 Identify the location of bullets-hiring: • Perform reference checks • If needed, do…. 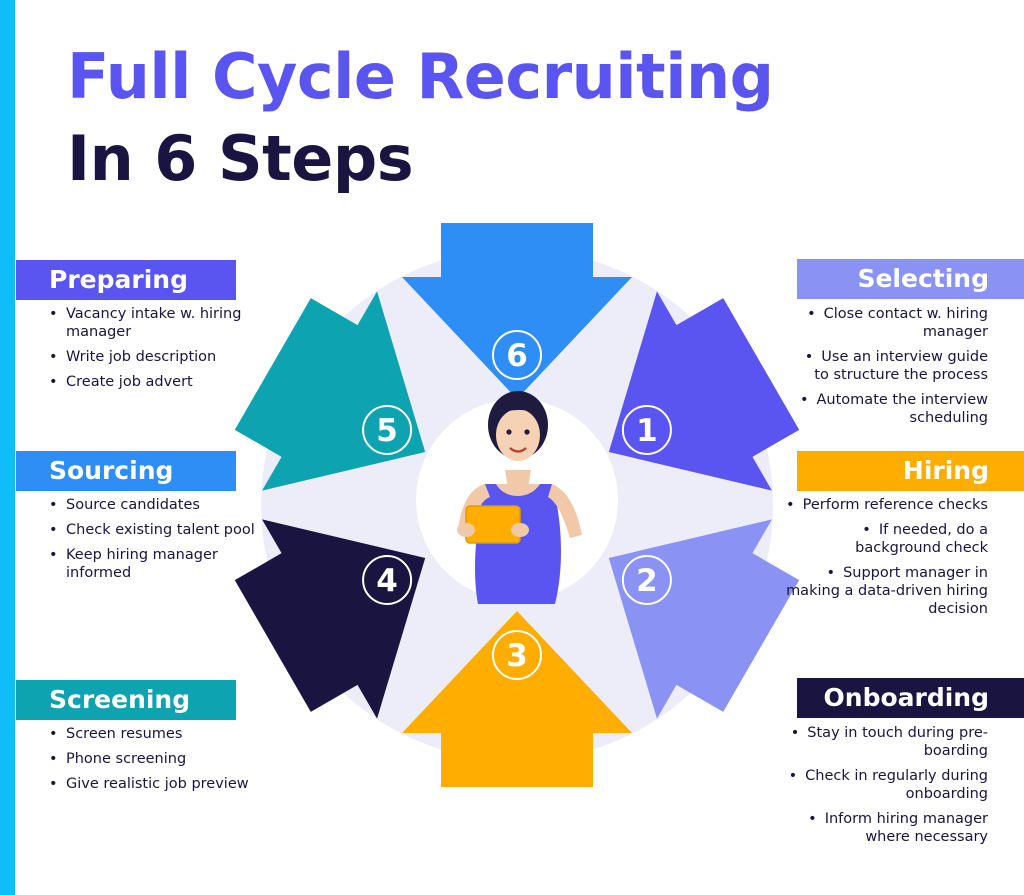
(887, 560).